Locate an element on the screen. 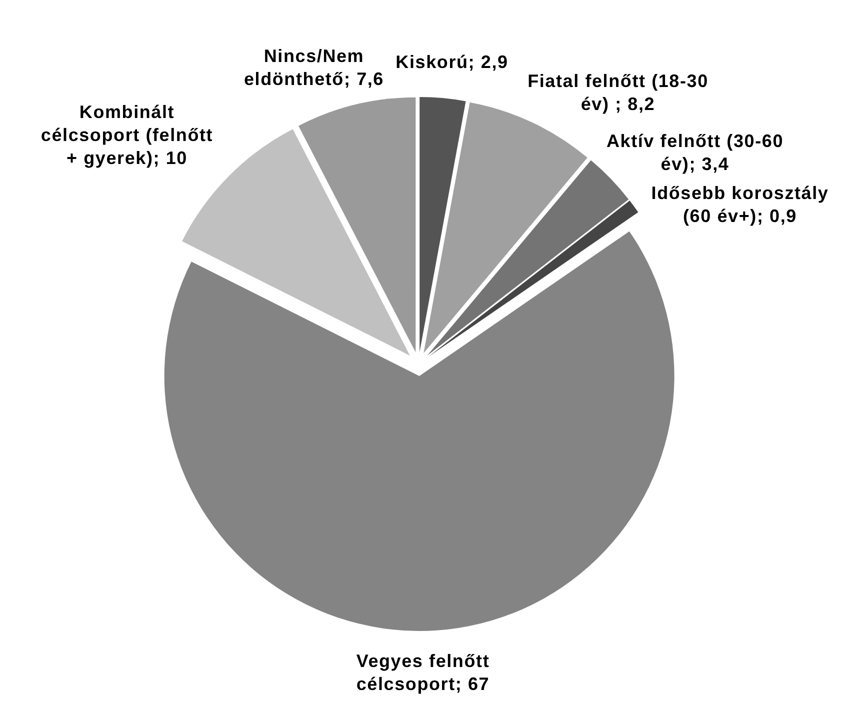  slice-label: Kiskorú; 2,9 is located at coordinates (452, 62).